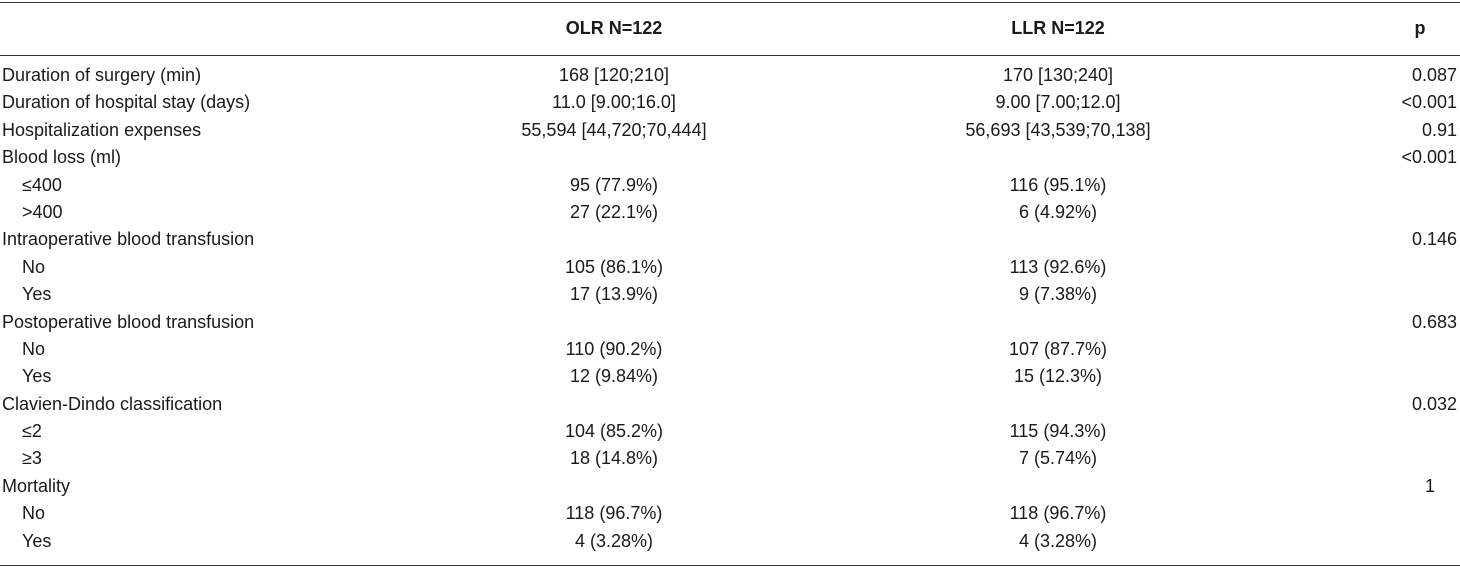  What do you see at coordinates (730, 376) in the screenshot?
I see `table-row: Yes 12 (9.84%) 15 (12.3%)` at bounding box center [730, 376].